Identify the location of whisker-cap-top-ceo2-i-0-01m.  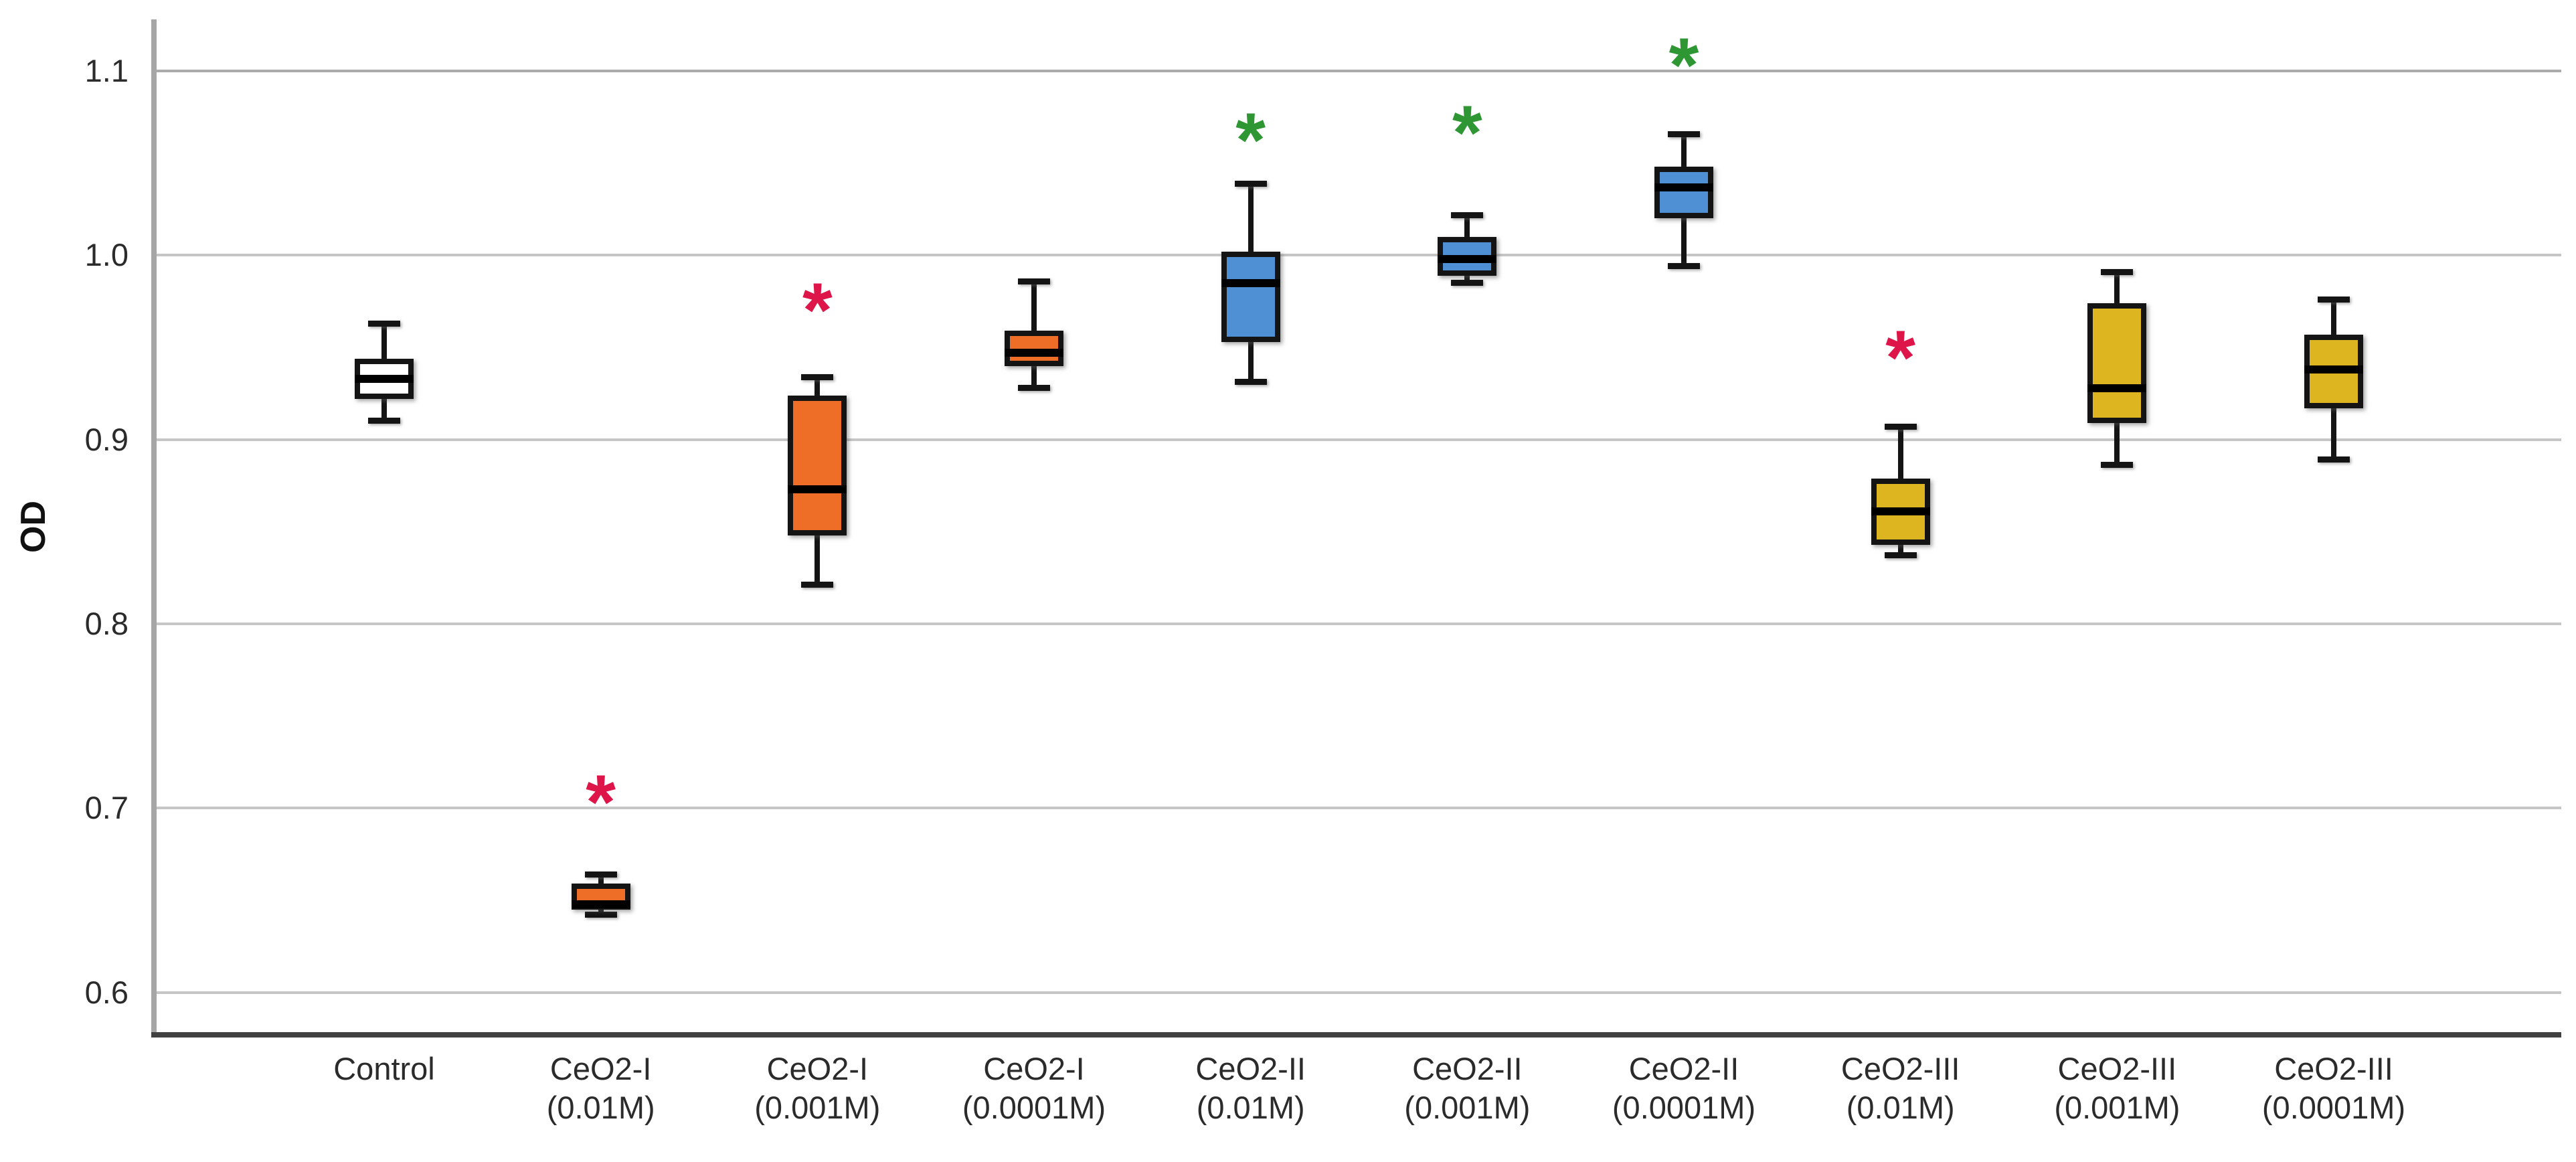
(600, 875).